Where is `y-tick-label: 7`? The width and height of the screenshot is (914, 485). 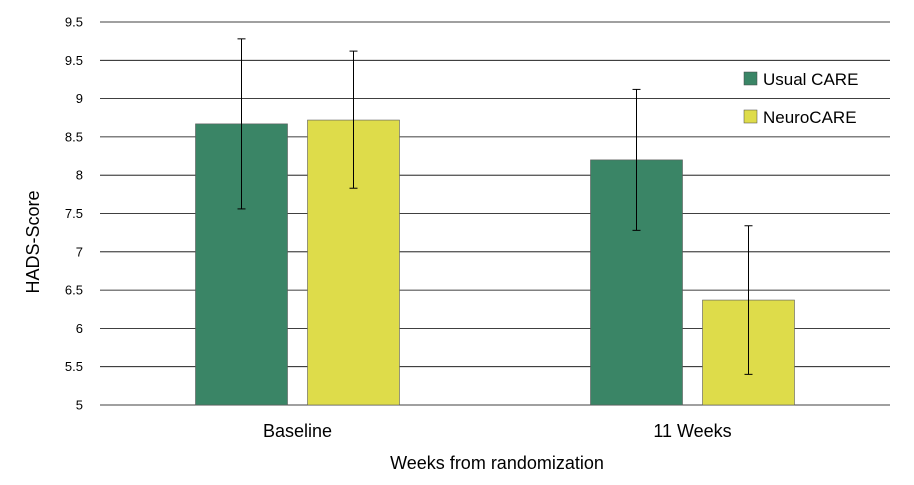
y-tick-label: 7 is located at coordinates (79, 251).